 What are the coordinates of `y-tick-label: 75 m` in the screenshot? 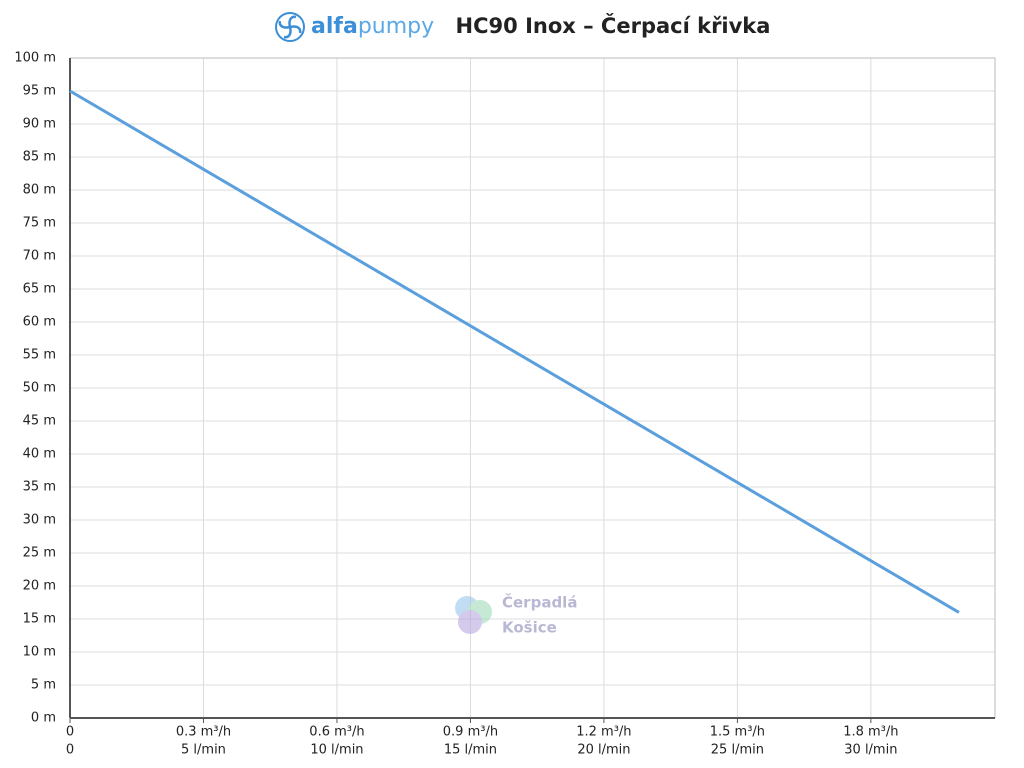 It's located at (39, 223).